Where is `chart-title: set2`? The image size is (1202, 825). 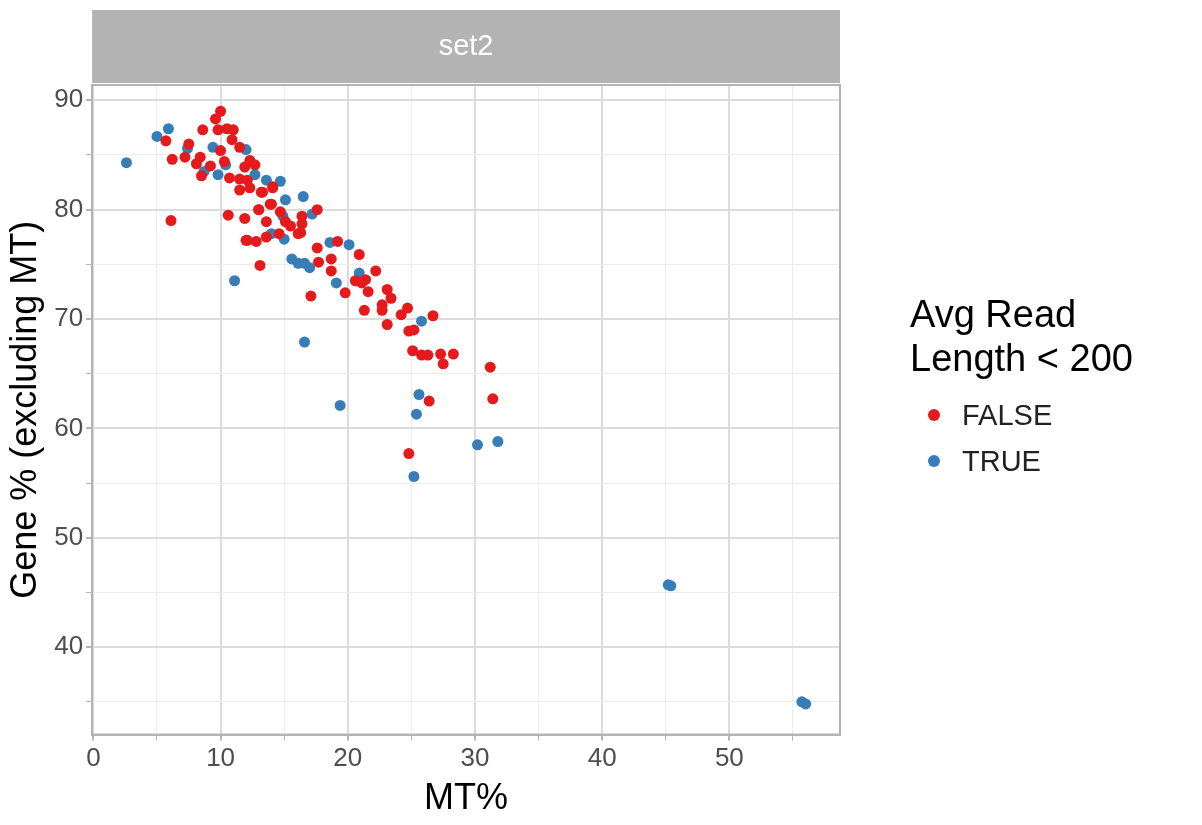
chart-title: set2 is located at coordinates (466, 44).